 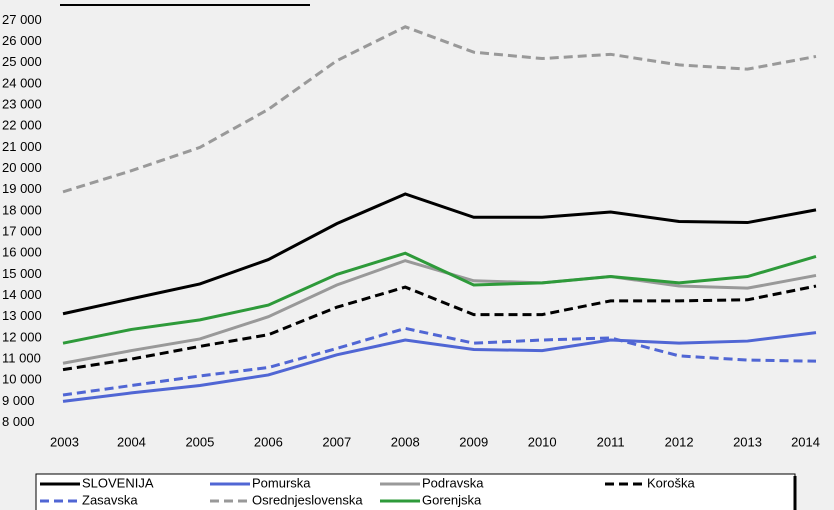 I want to click on y-tick-label: 19 000, so click(x=22, y=188).